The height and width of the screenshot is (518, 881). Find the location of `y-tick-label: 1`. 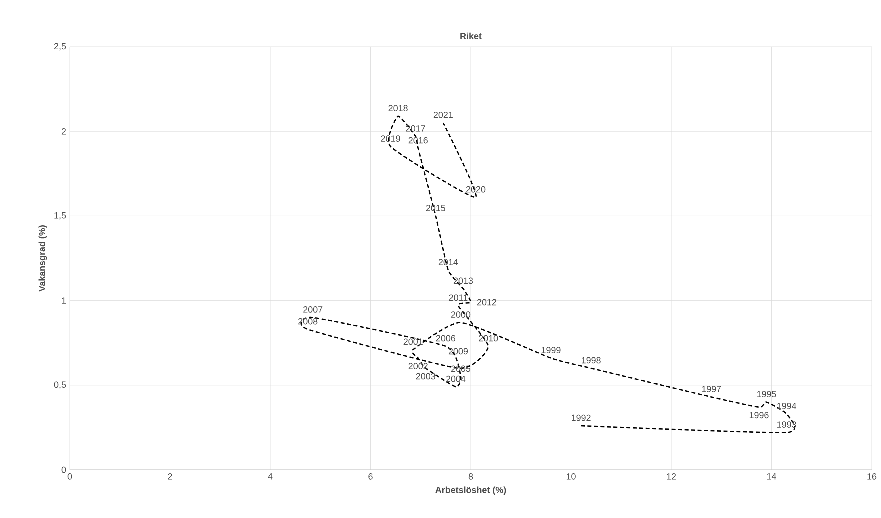

y-tick-label: 1 is located at coordinates (64, 301).